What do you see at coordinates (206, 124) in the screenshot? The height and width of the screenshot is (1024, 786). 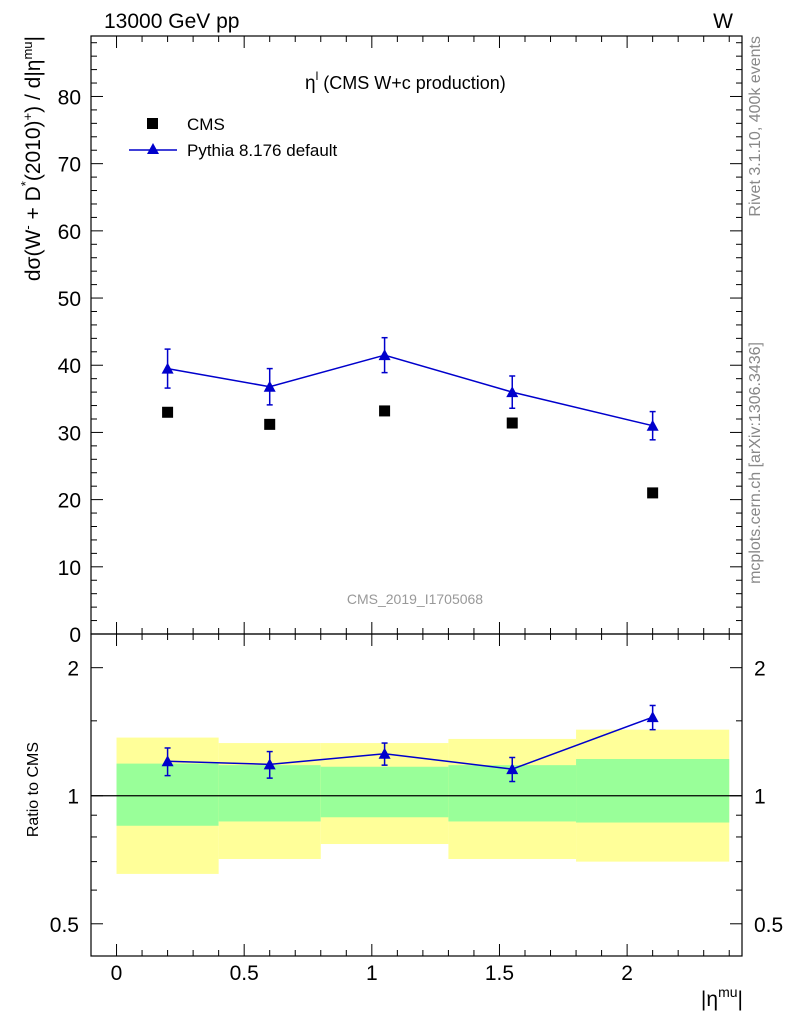 I see `legend-cms-label: CMS` at bounding box center [206, 124].